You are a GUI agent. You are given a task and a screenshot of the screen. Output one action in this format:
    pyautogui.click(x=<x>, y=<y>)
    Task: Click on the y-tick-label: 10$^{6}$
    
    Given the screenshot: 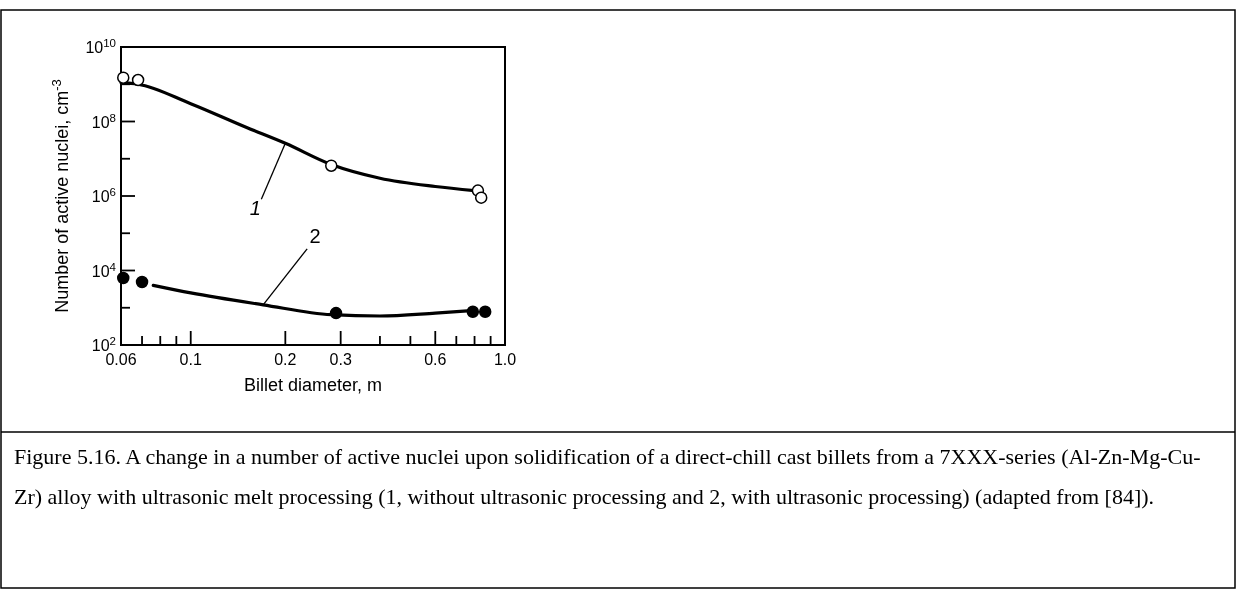 What is the action you would take?
    pyautogui.click(x=103, y=195)
    